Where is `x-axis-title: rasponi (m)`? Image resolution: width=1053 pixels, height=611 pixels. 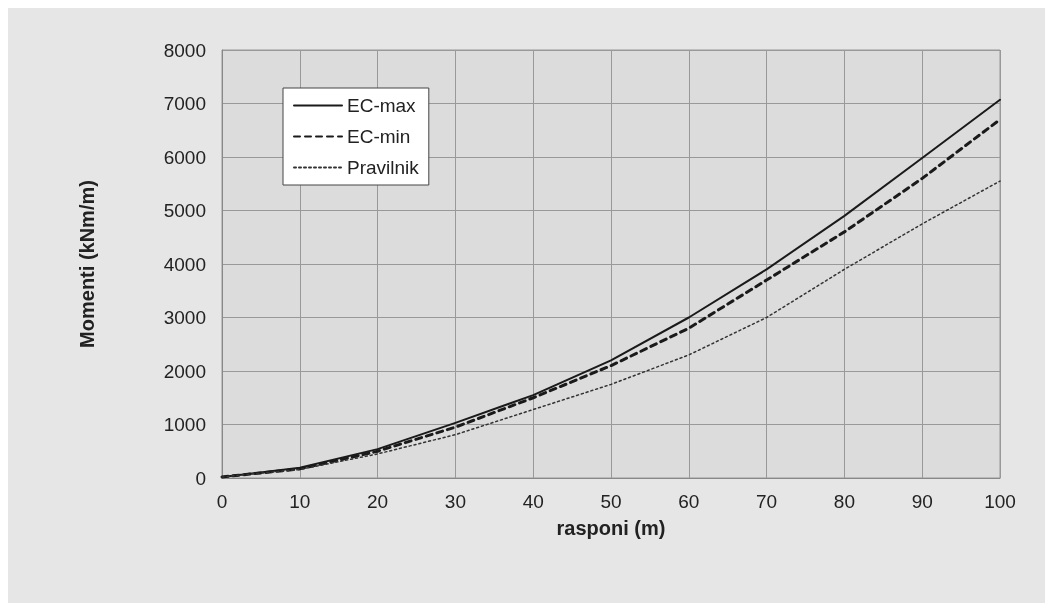
x-axis-title: rasponi (m) is located at coordinates (611, 528).